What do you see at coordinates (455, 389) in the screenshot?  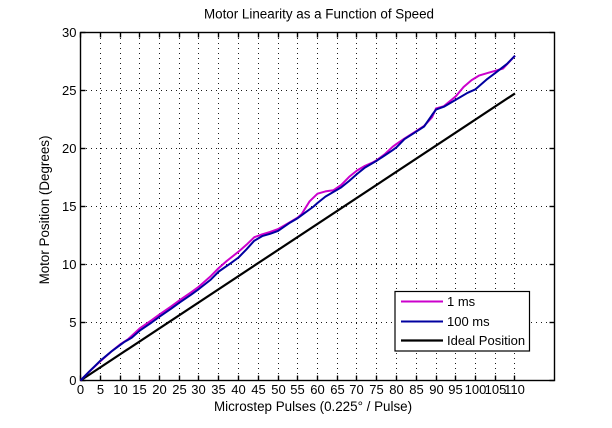 I see `svg-text: 95` at bounding box center [455, 389].